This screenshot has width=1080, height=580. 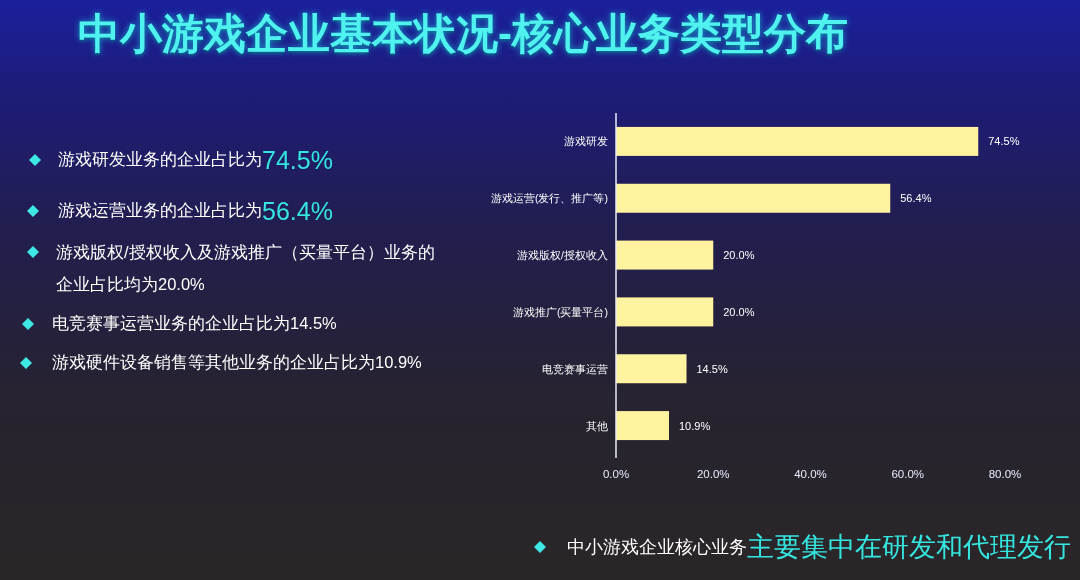 I want to click on category-label: 其他, so click(x=597, y=425).